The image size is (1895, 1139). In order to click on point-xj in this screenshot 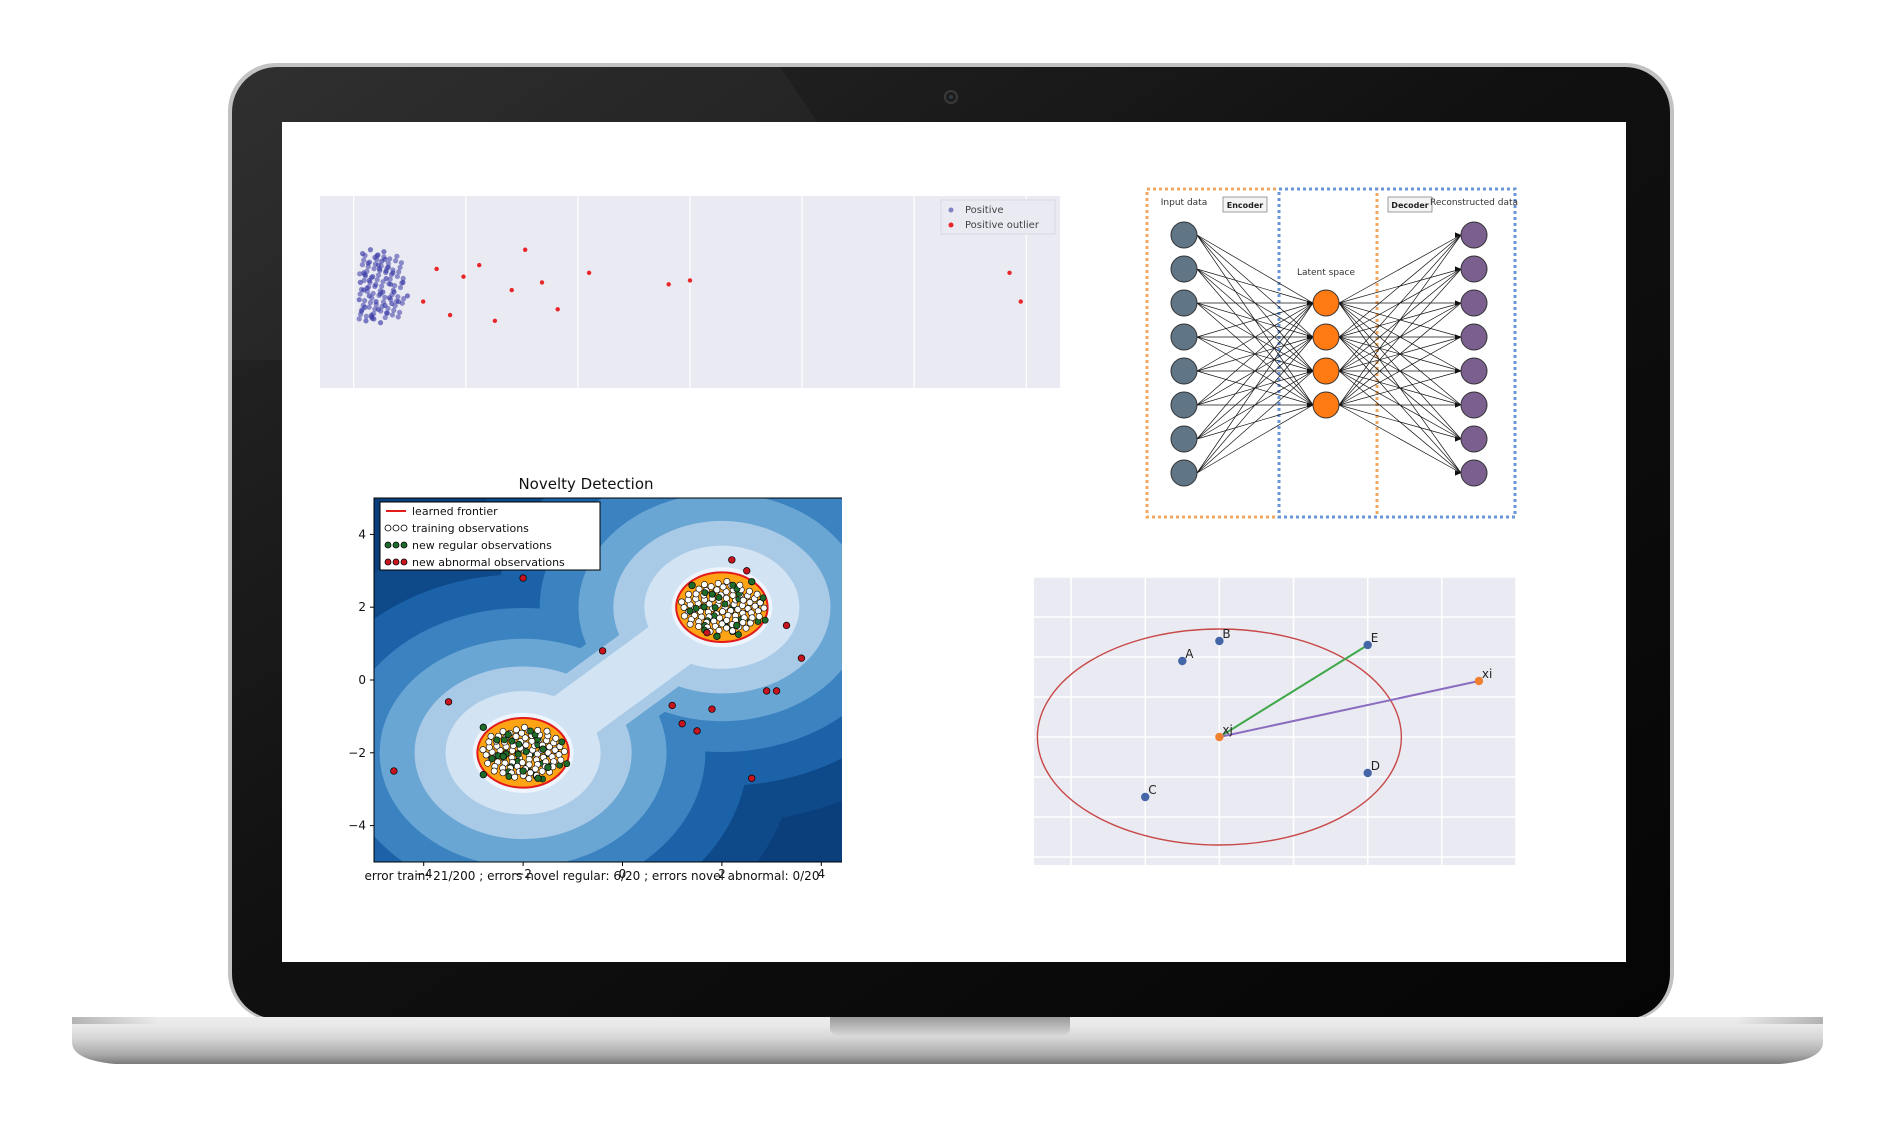, I will do `click(1219, 737)`.